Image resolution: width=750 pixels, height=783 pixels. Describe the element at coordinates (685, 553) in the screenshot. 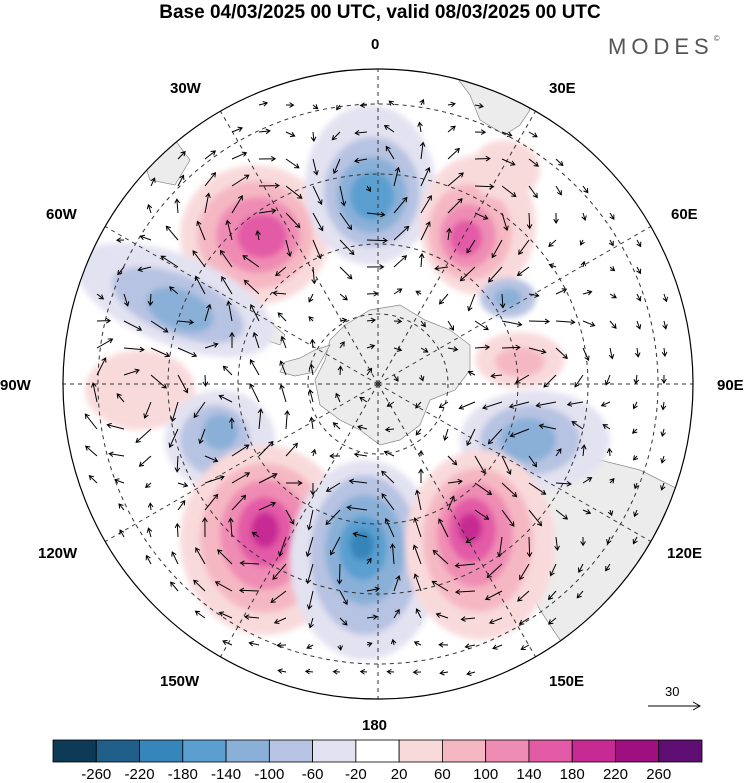

I see `lon-label-120e: 120E` at that location.